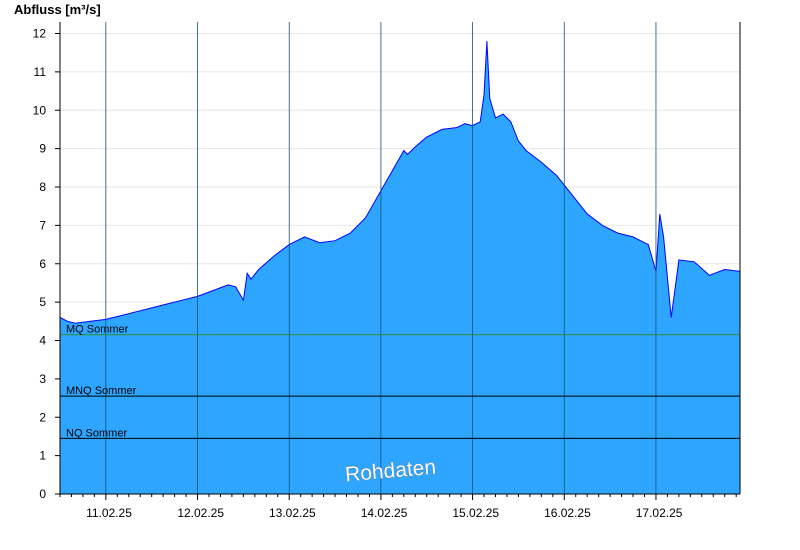 This screenshot has width=800, height=550. Describe the element at coordinates (40, 72) in the screenshot. I see `y-tick-label: 11` at that location.